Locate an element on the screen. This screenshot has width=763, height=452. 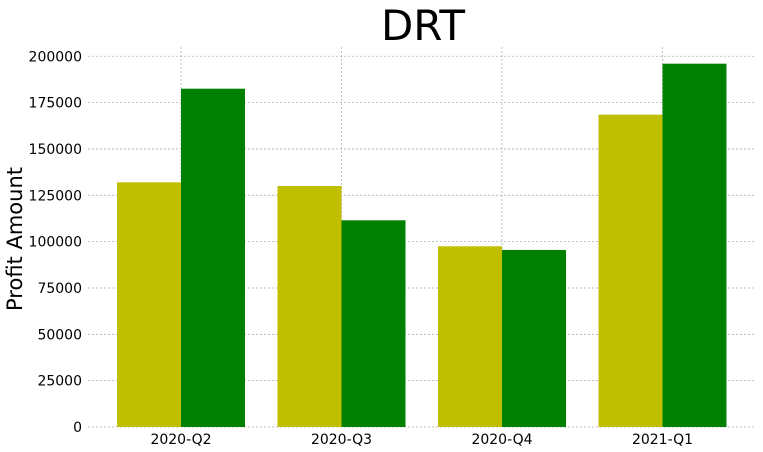
x-tick-label: 2021-Q1 is located at coordinates (662, 440).